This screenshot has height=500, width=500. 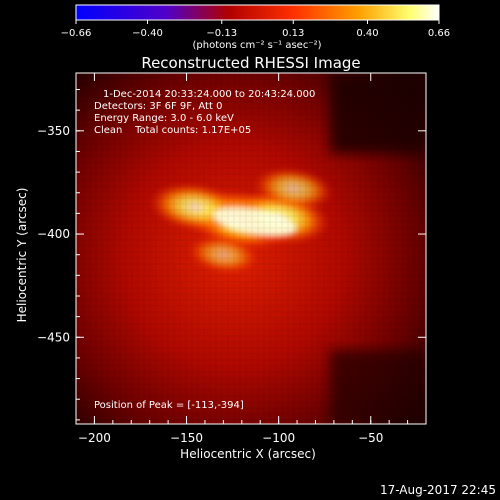 What do you see at coordinates (22, 255) in the screenshot?
I see `y-axis-label: Heliocentric Y (arcsec)` at bounding box center [22, 255].